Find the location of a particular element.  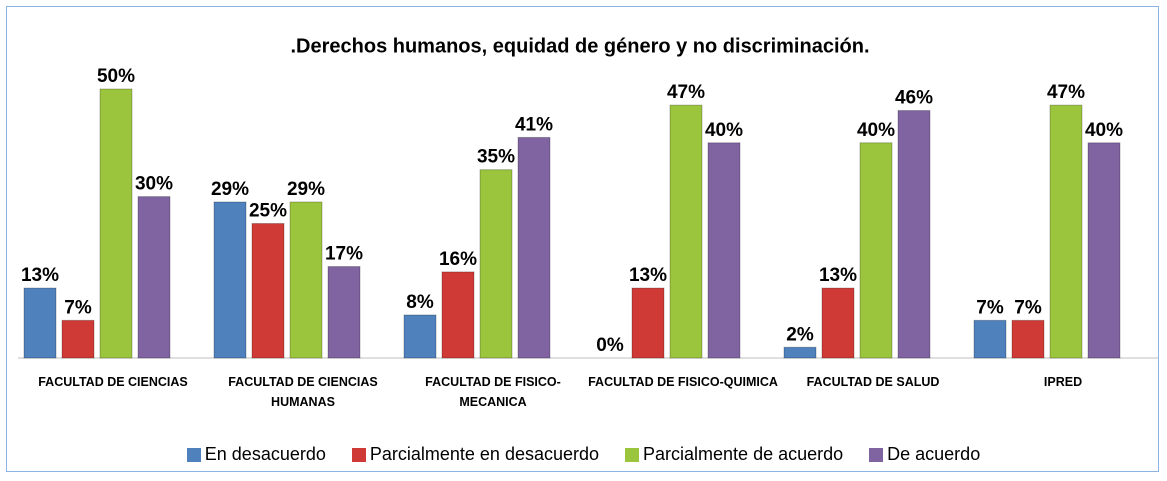

legend-item: Parcialmente de acuerdo is located at coordinates (734, 454).